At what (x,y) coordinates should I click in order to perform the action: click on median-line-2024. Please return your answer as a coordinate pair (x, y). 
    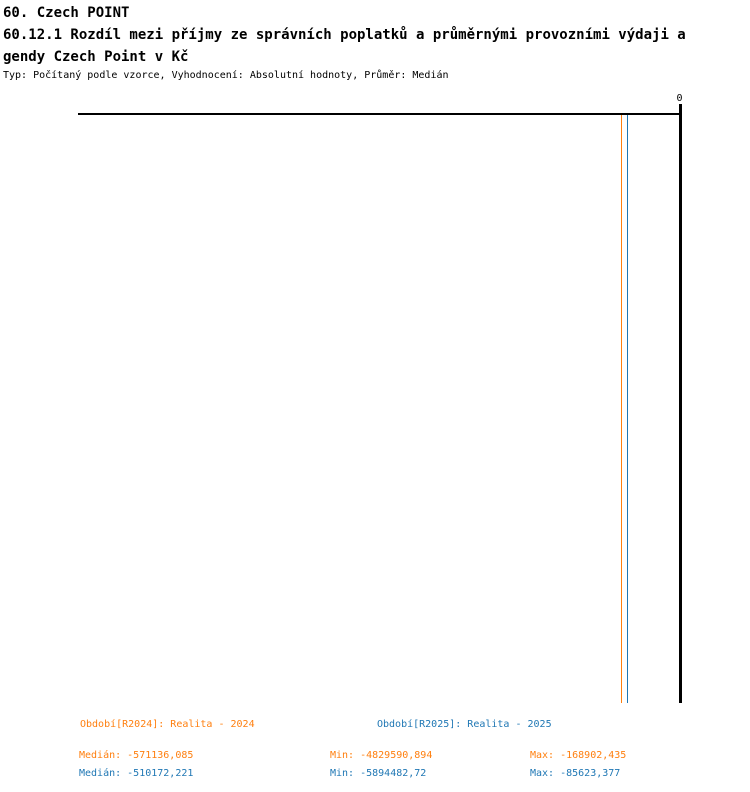
    Looking at the image, I should click on (621, 409).